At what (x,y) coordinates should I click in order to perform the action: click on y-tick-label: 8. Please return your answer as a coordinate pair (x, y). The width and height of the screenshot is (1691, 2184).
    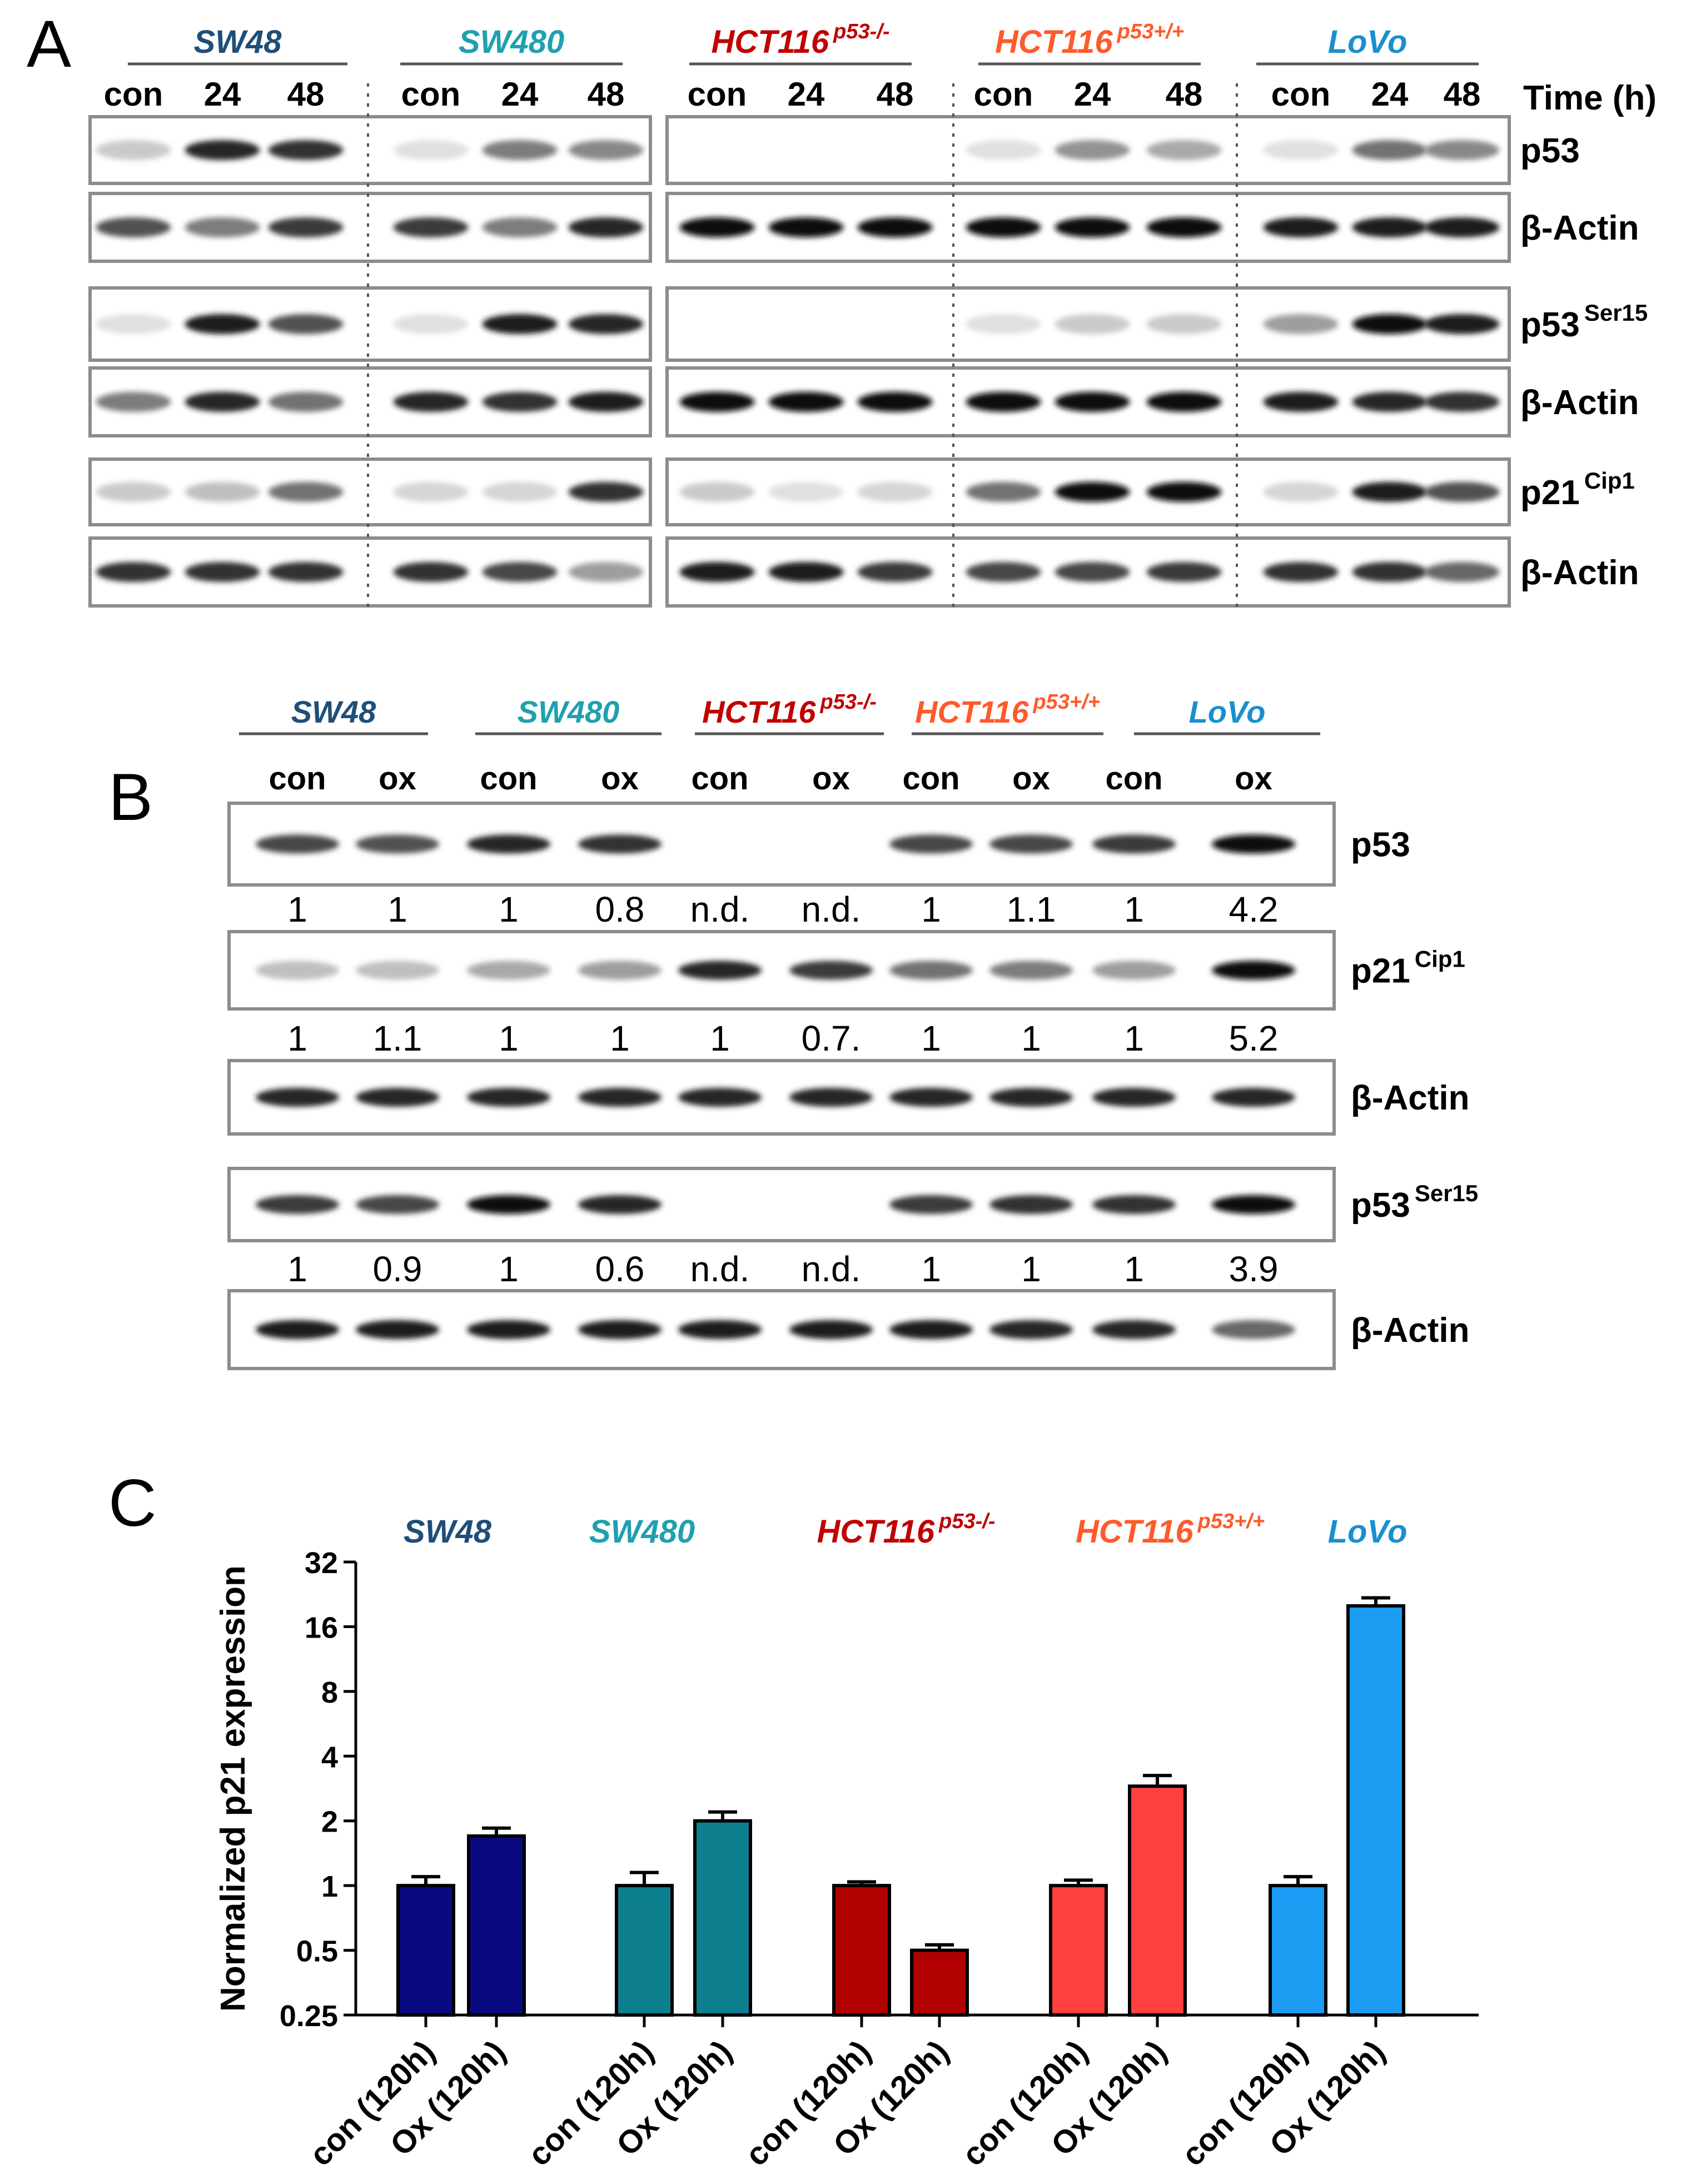
    Looking at the image, I should click on (329, 1693).